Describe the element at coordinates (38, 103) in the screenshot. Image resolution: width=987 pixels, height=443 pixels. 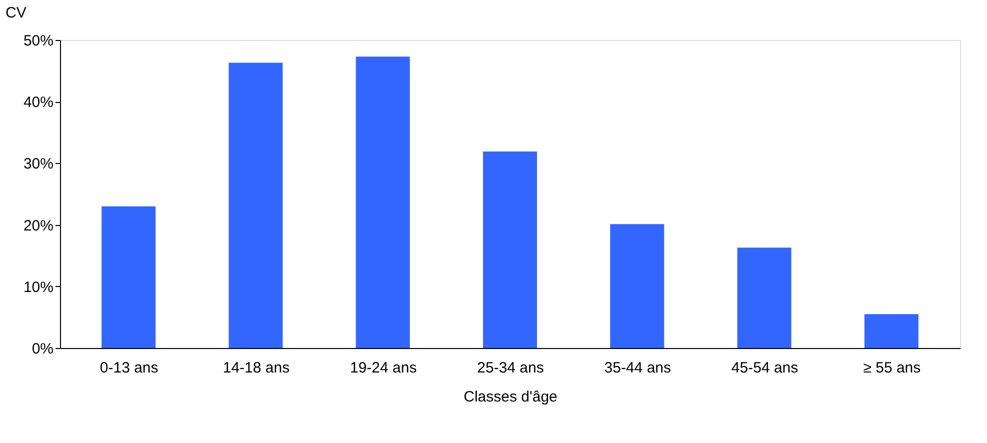
I see `y-tick-label: 40%` at that location.